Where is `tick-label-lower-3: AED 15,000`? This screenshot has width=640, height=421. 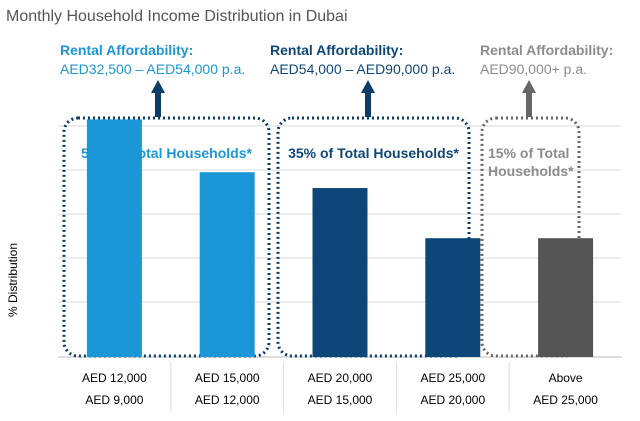
tick-label-lower-3: AED 15,000 is located at coordinates (340, 400).